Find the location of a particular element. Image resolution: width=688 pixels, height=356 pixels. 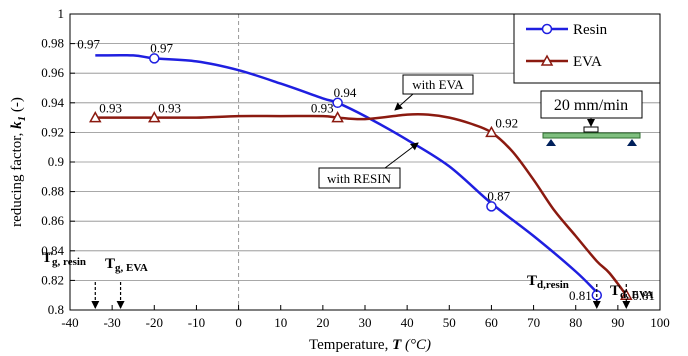

y-axis-ticks: 0.8 0.82 0.84 0.86 0.88 0.9 0.92 0.94 0.96 0.98 1 is located at coordinates (58, 161).